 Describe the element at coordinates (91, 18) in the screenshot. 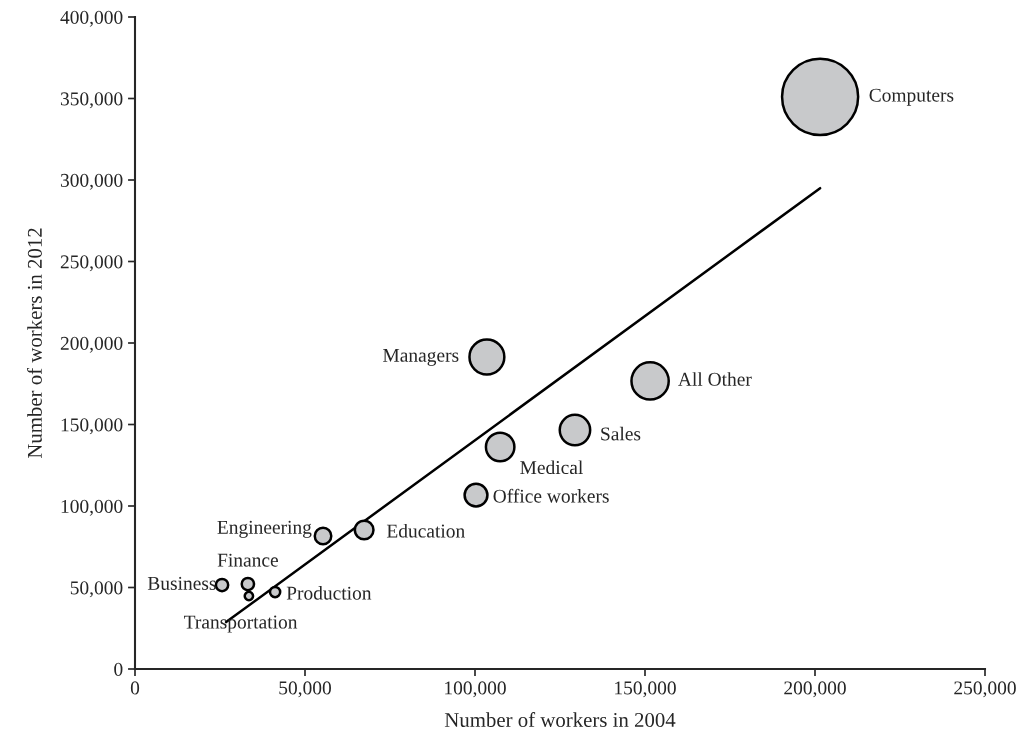

I see `y-tick-label: 400,000` at that location.